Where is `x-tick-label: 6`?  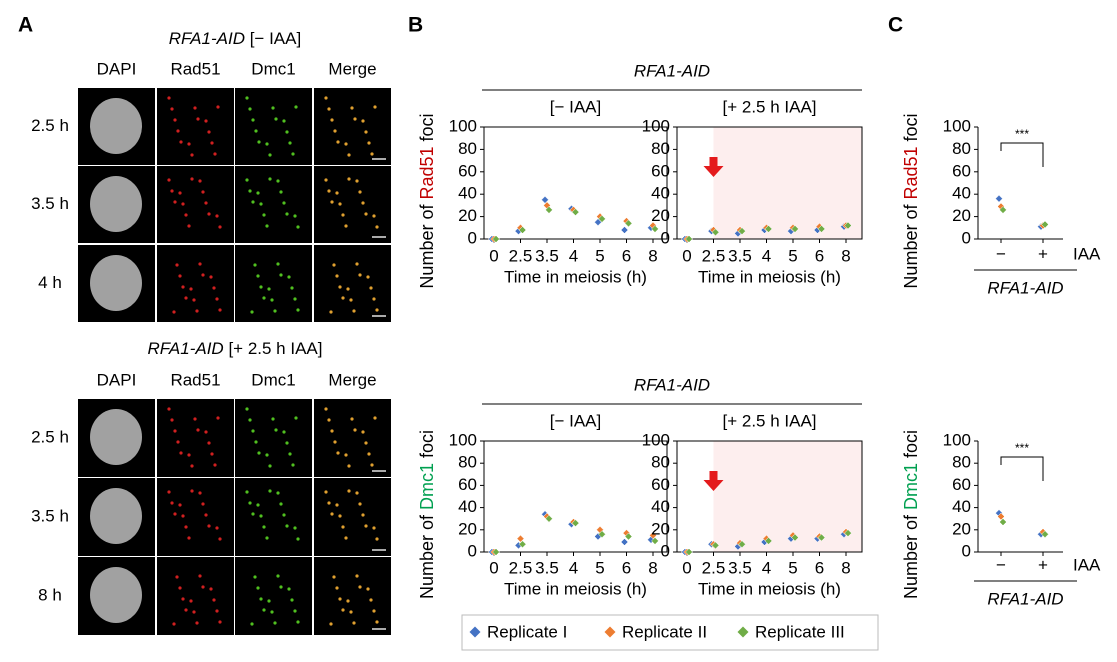
x-tick-label: 6 is located at coordinates (819, 567).